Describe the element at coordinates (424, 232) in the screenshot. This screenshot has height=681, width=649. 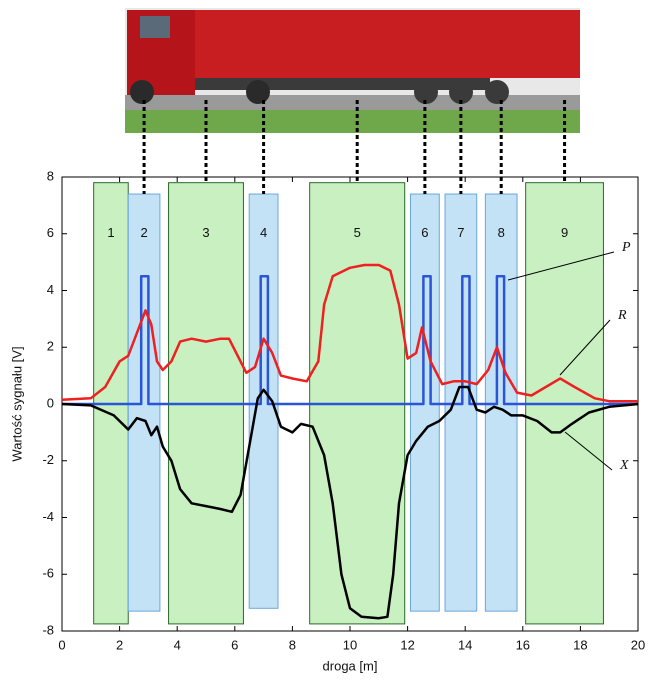
I see `region-label: 6` at that location.